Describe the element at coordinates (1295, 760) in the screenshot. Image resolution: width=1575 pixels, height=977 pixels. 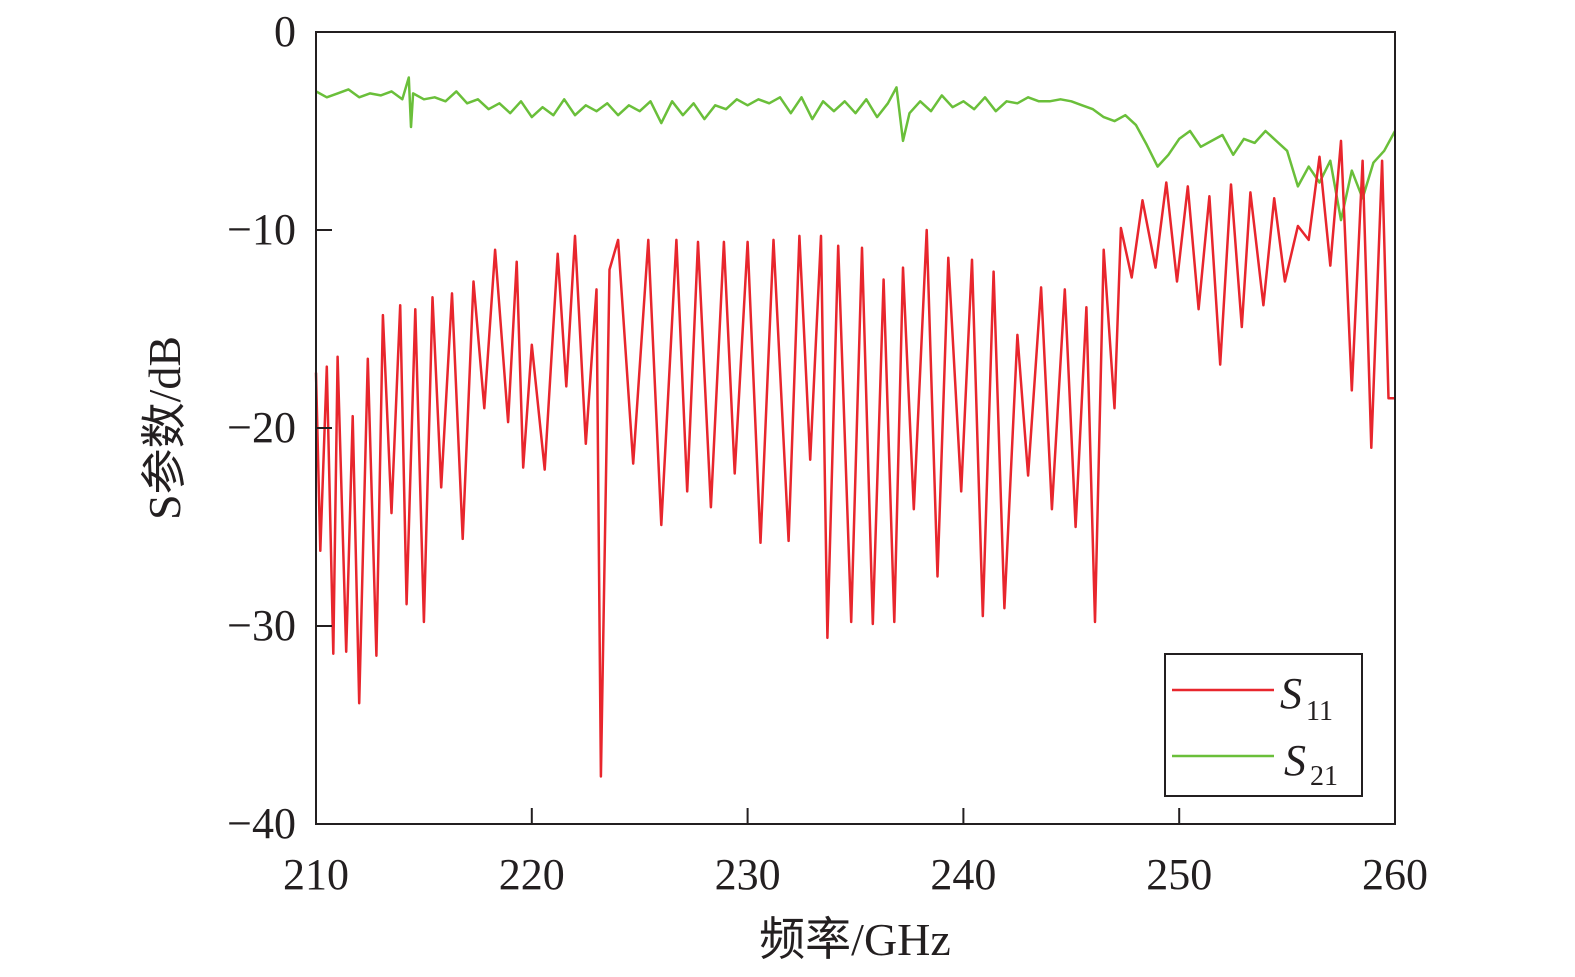
I see `legend-label-s21: S` at that location.